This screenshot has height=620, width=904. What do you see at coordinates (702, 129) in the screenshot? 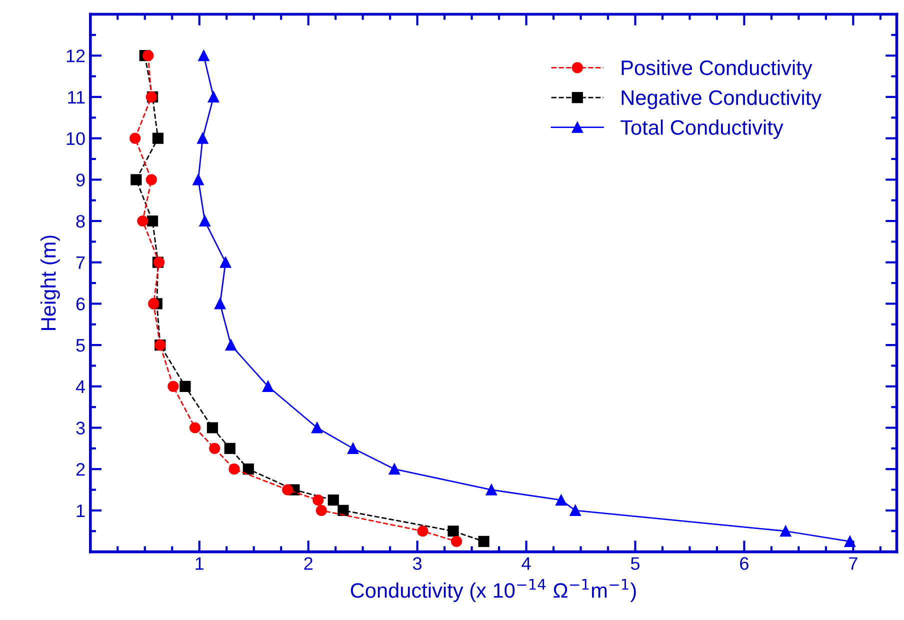
I see `legend-label: Total Conductivity` at bounding box center [702, 129].